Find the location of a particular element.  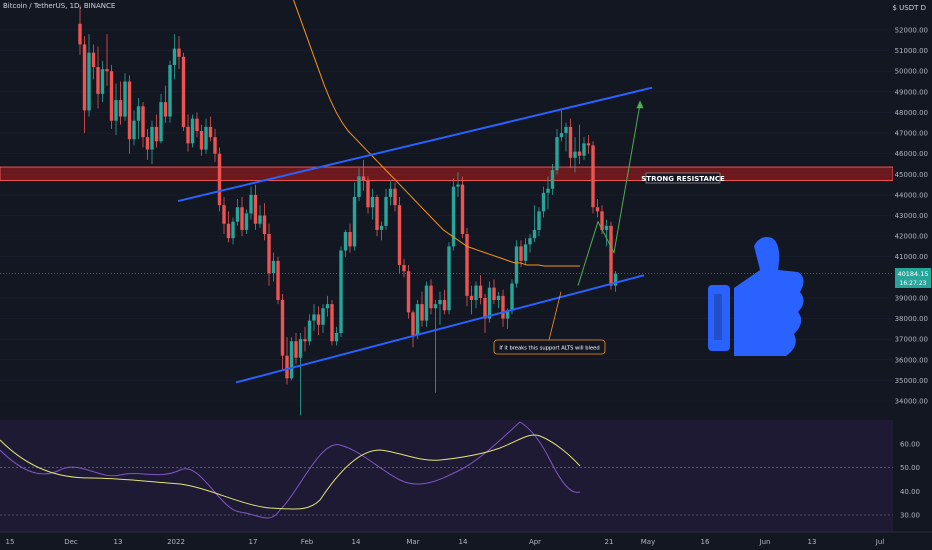

price-tick: 46000.00 is located at coordinates (911, 154).